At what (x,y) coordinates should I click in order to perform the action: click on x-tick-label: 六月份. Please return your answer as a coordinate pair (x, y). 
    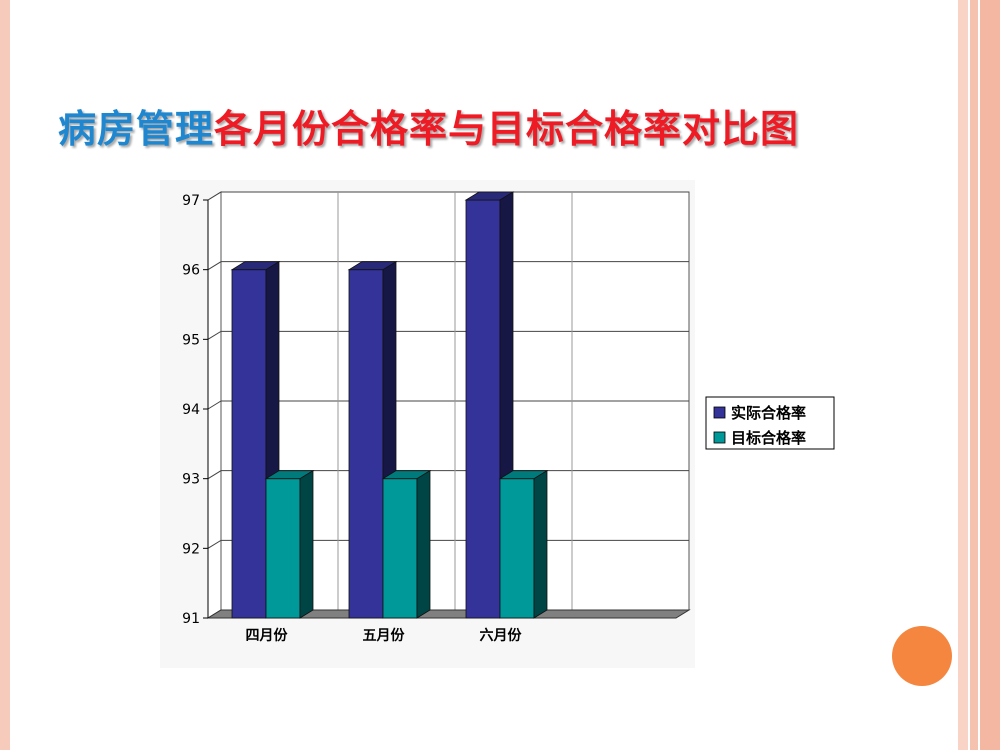
    Looking at the image, I should click on (501, 635).